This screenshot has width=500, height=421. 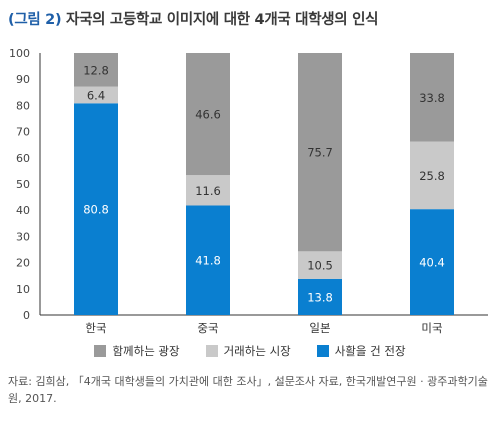 What do you see at coordinates (23, 263) in the screenshot?
I see `y-tick-label: 20` at bounding box center [23, 263].